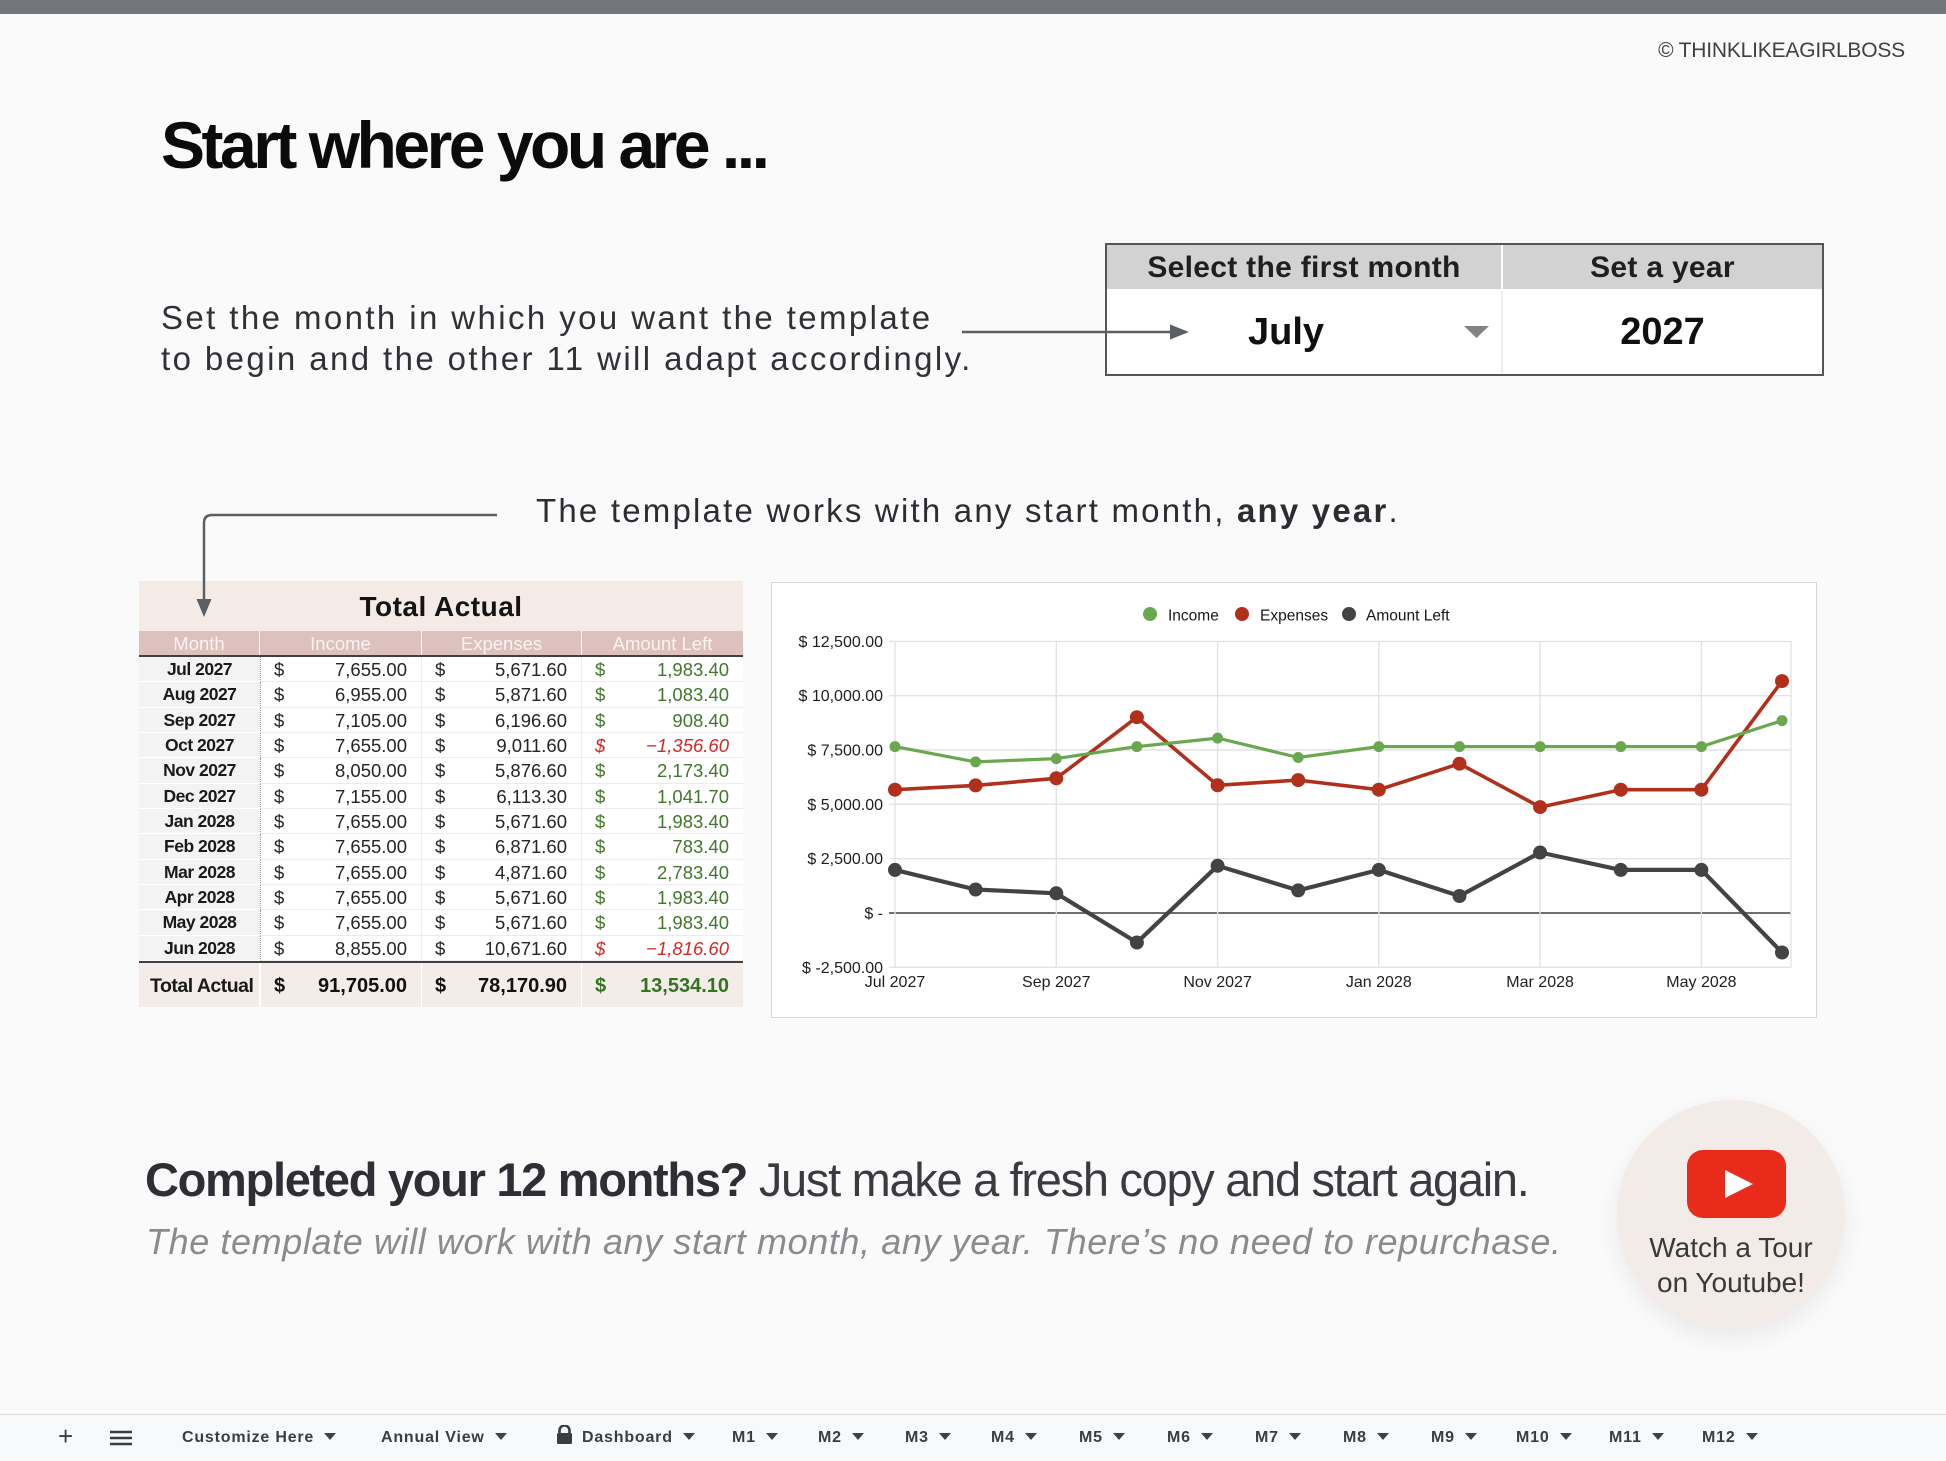  I want to click on svg-text: $ 7,500.00, so click(845, 751).